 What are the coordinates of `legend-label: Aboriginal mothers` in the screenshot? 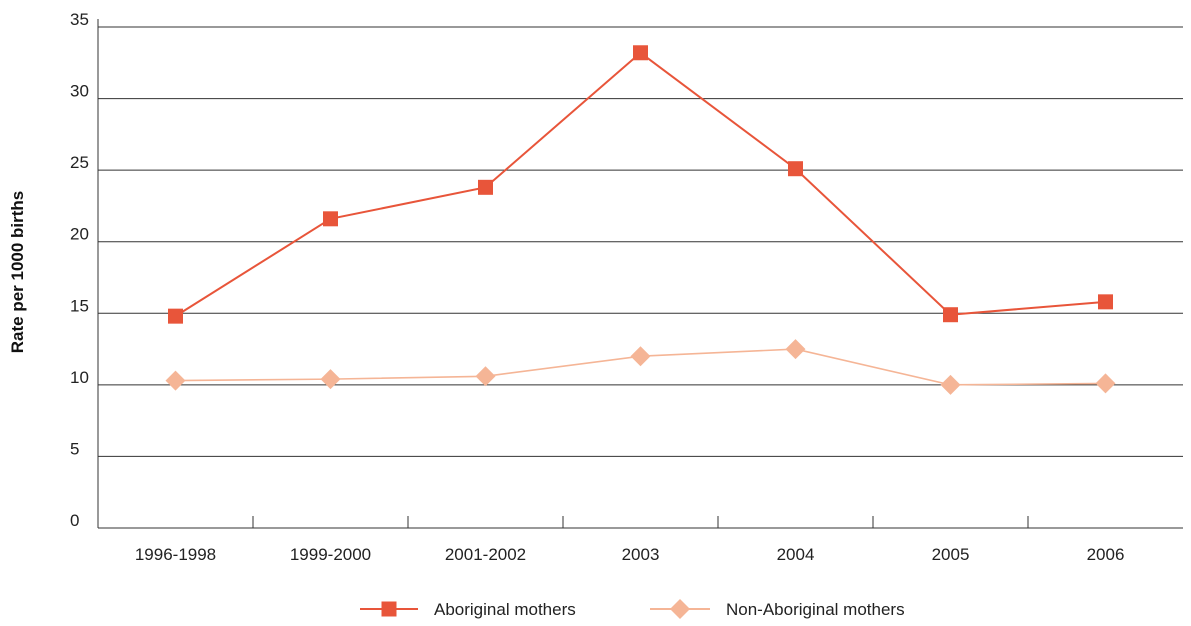 It's located at (505, 609).